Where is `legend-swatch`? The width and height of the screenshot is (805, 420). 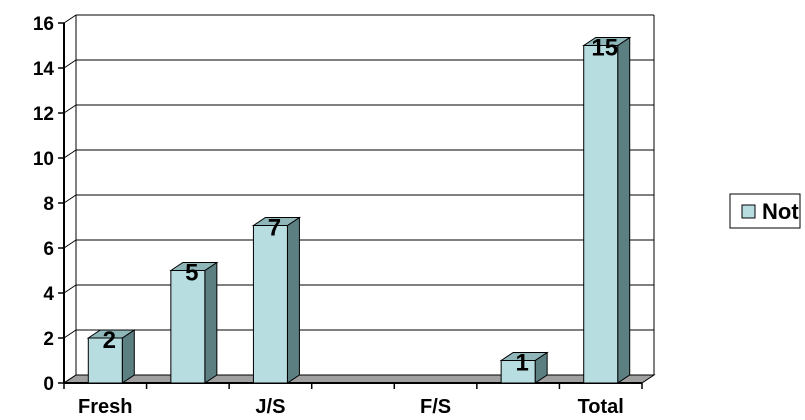
legend-swatch is located at coordinates (748, 211).